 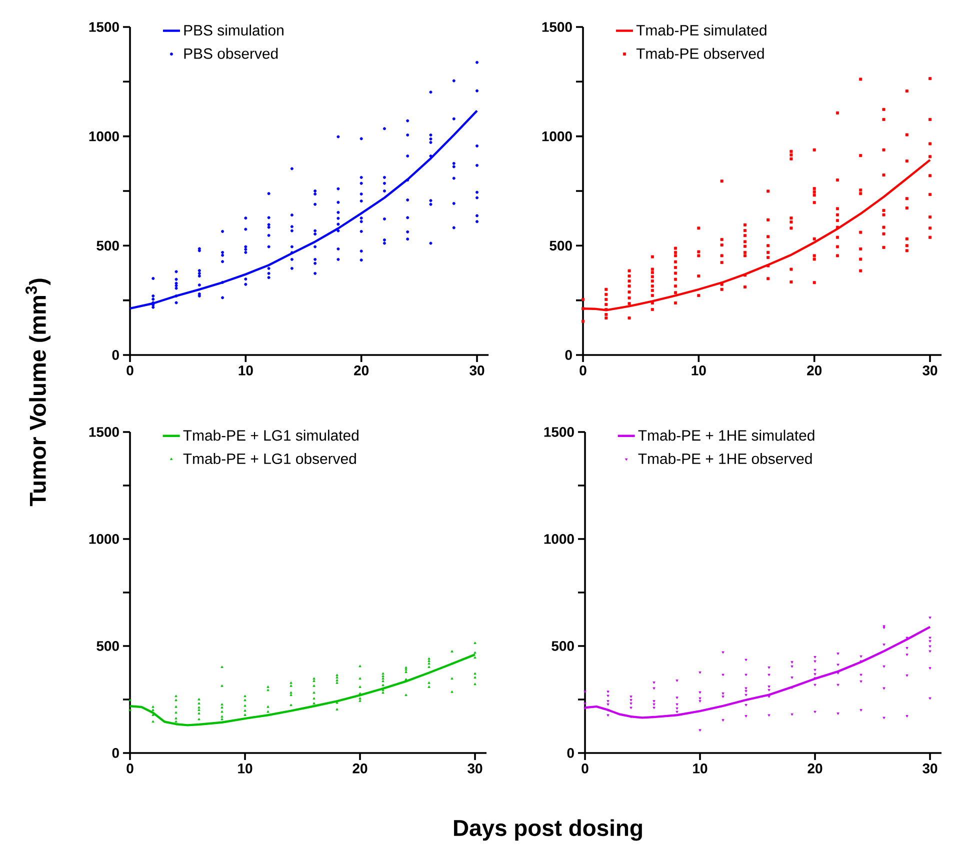 I want to click on legend-label: Tmab-PE + 1HE observed, so click(x=725, y=458).